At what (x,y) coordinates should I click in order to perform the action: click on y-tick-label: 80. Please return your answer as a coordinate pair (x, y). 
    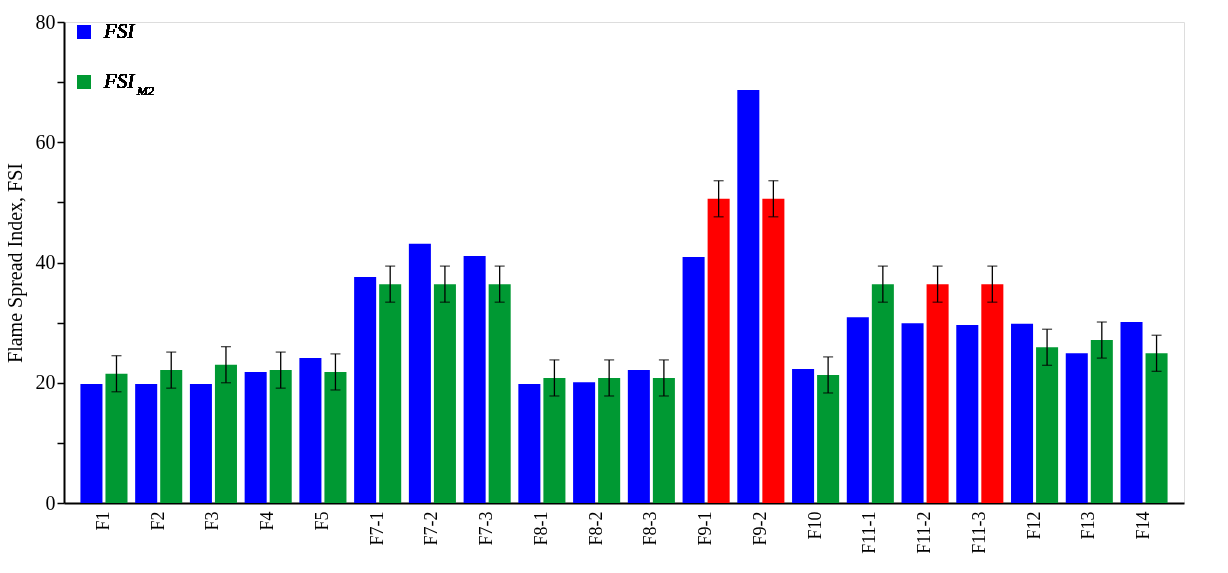
    Looking at the image, I should click on (45, 21).